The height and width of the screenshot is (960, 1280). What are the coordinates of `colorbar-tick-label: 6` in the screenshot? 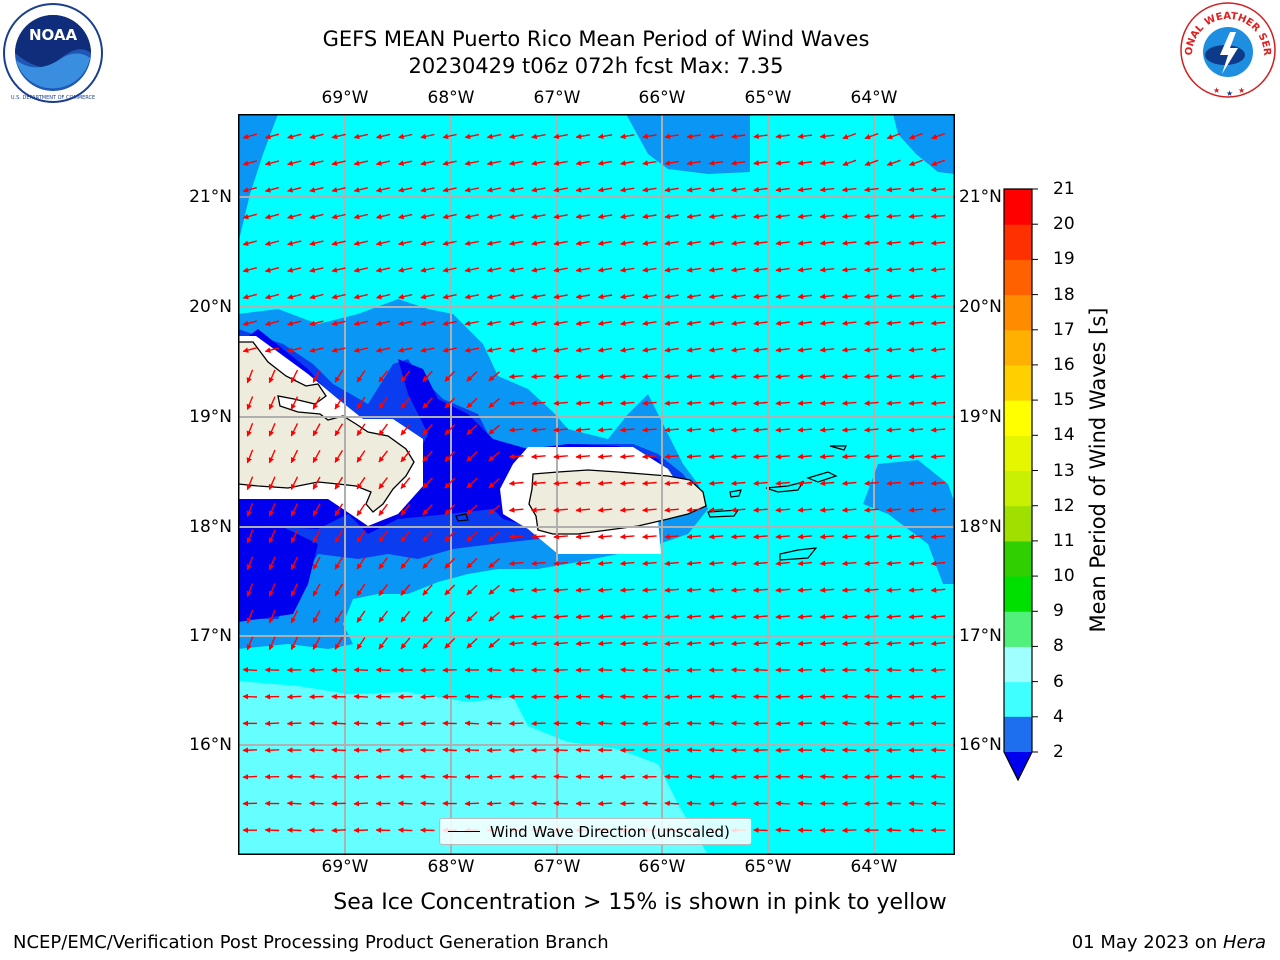 It's located at (1058, 681).